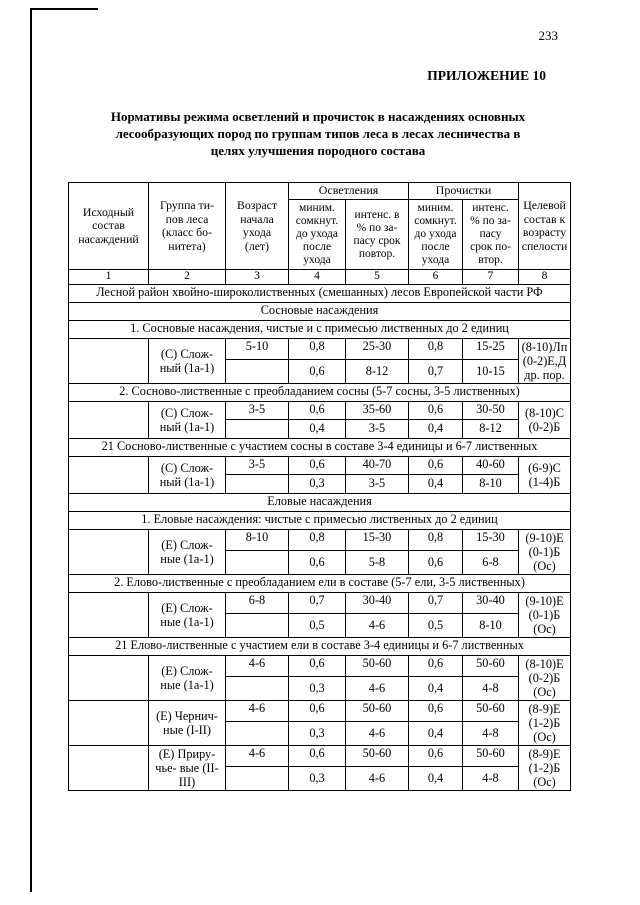 Image resolution: width=640 pixels, height=905 pixels. I want to click on header-intensity-osv: интенс. в % по за- пасу срок повтор., so click(377, 234).